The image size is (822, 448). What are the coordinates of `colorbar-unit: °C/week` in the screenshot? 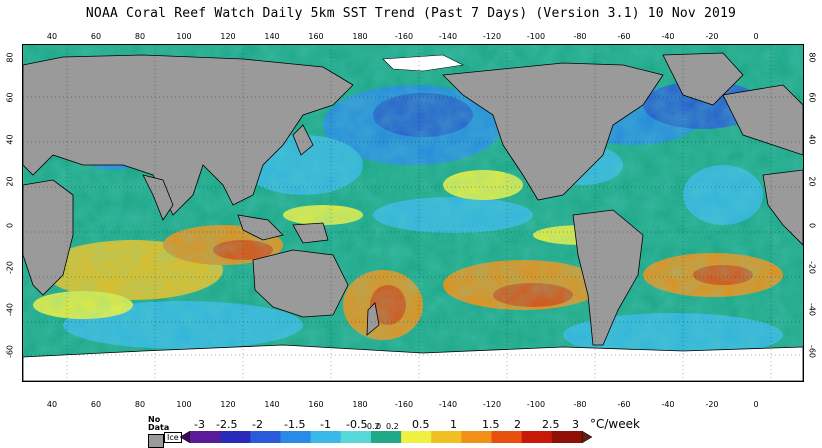 It's located at (615, 424).